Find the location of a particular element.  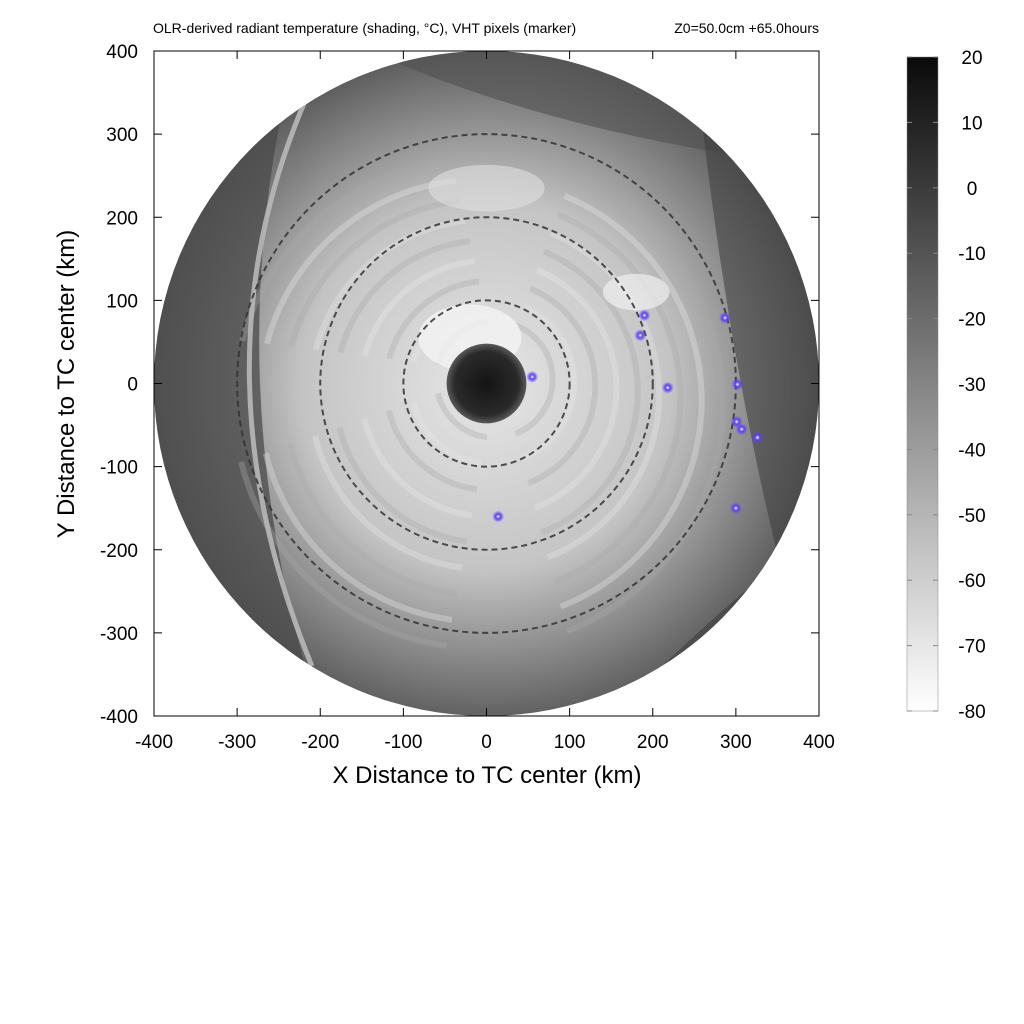

colorbar-tick-label: 0 is located at coordinates (972, 189).